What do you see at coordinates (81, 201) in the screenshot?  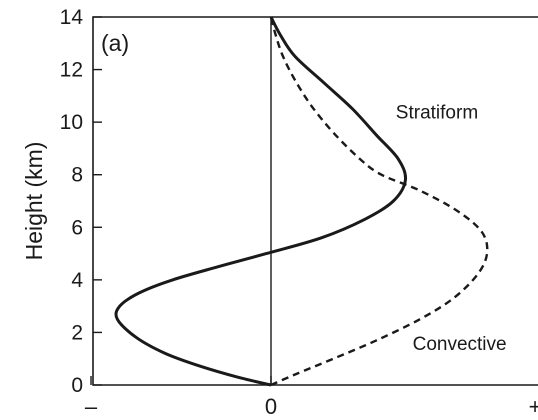 I see `y-axis-ticks: 0 2 4 6 8 10 12 14` at bounding box center [81, 201].